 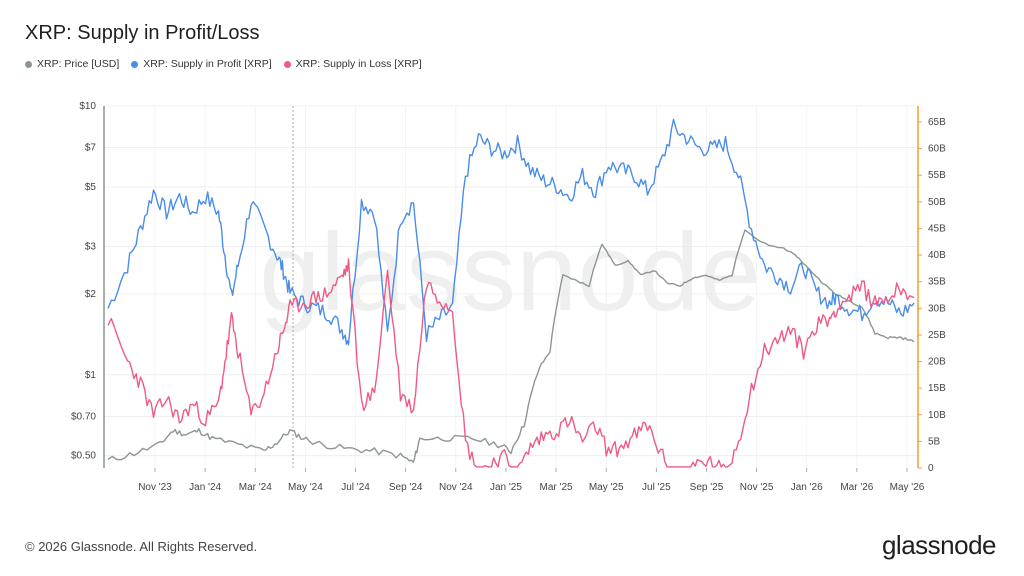 What do you see at coordinates (937, 388) in the screenshot?
I see `right-tick-label: 15B` at bounding box center [937, 388].